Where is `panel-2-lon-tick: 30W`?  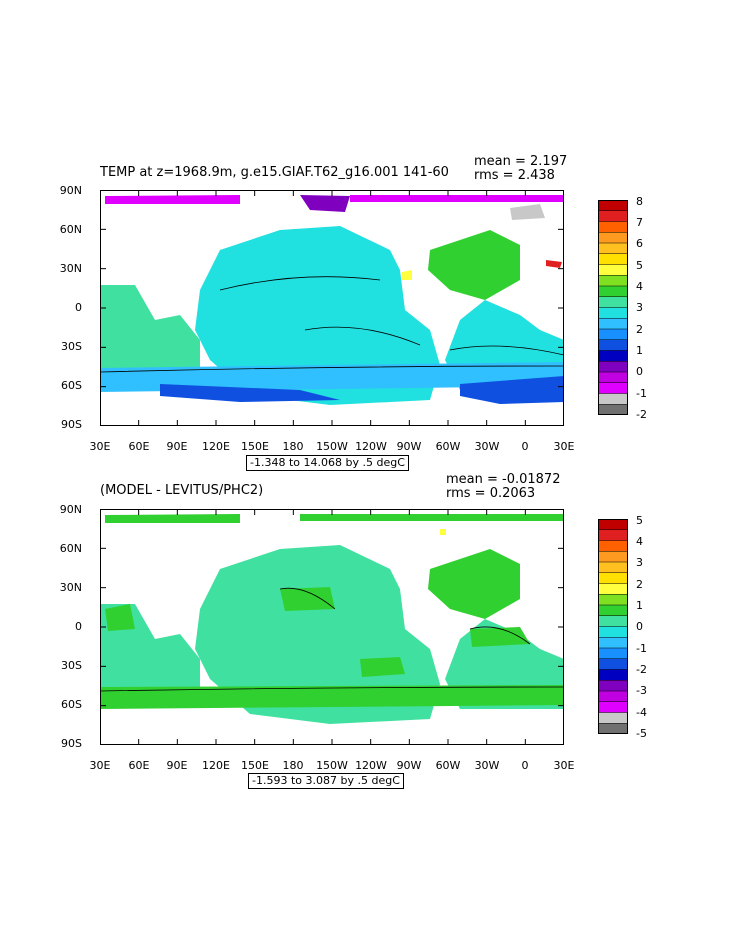 panel-2-lon-tick: 30W is located at coordinates (487, 765).